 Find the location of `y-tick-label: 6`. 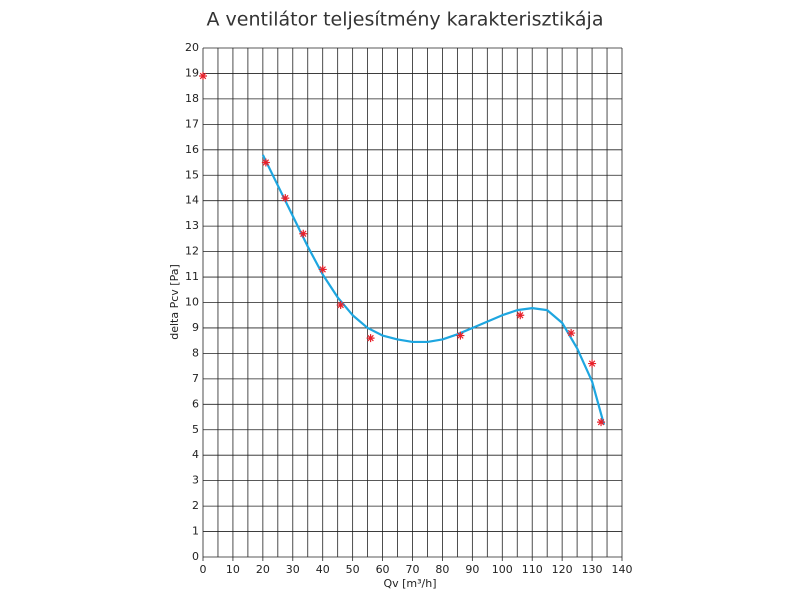

y-tick-label: 6 is located at coordinates (195, 403).